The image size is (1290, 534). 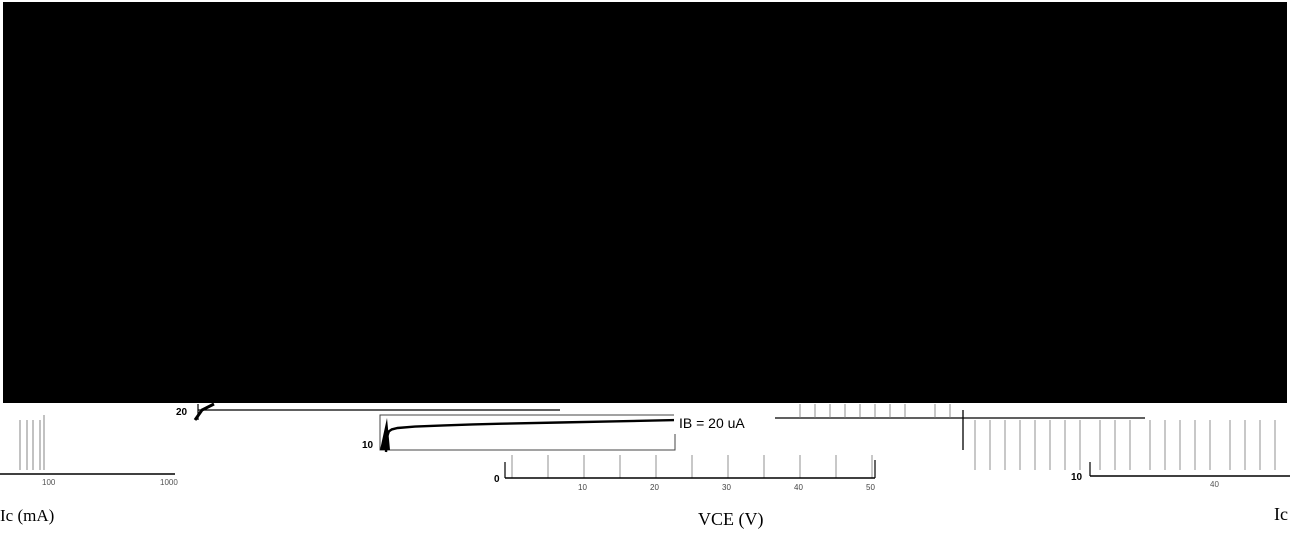 I want to click on center-x-tick-label: 30, so click(x=726, y=487).